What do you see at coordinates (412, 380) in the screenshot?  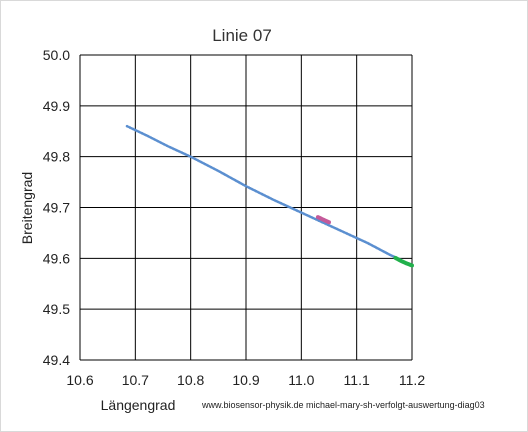 I see `x-tick-label: 11.2` at bounding box center [412, 380].